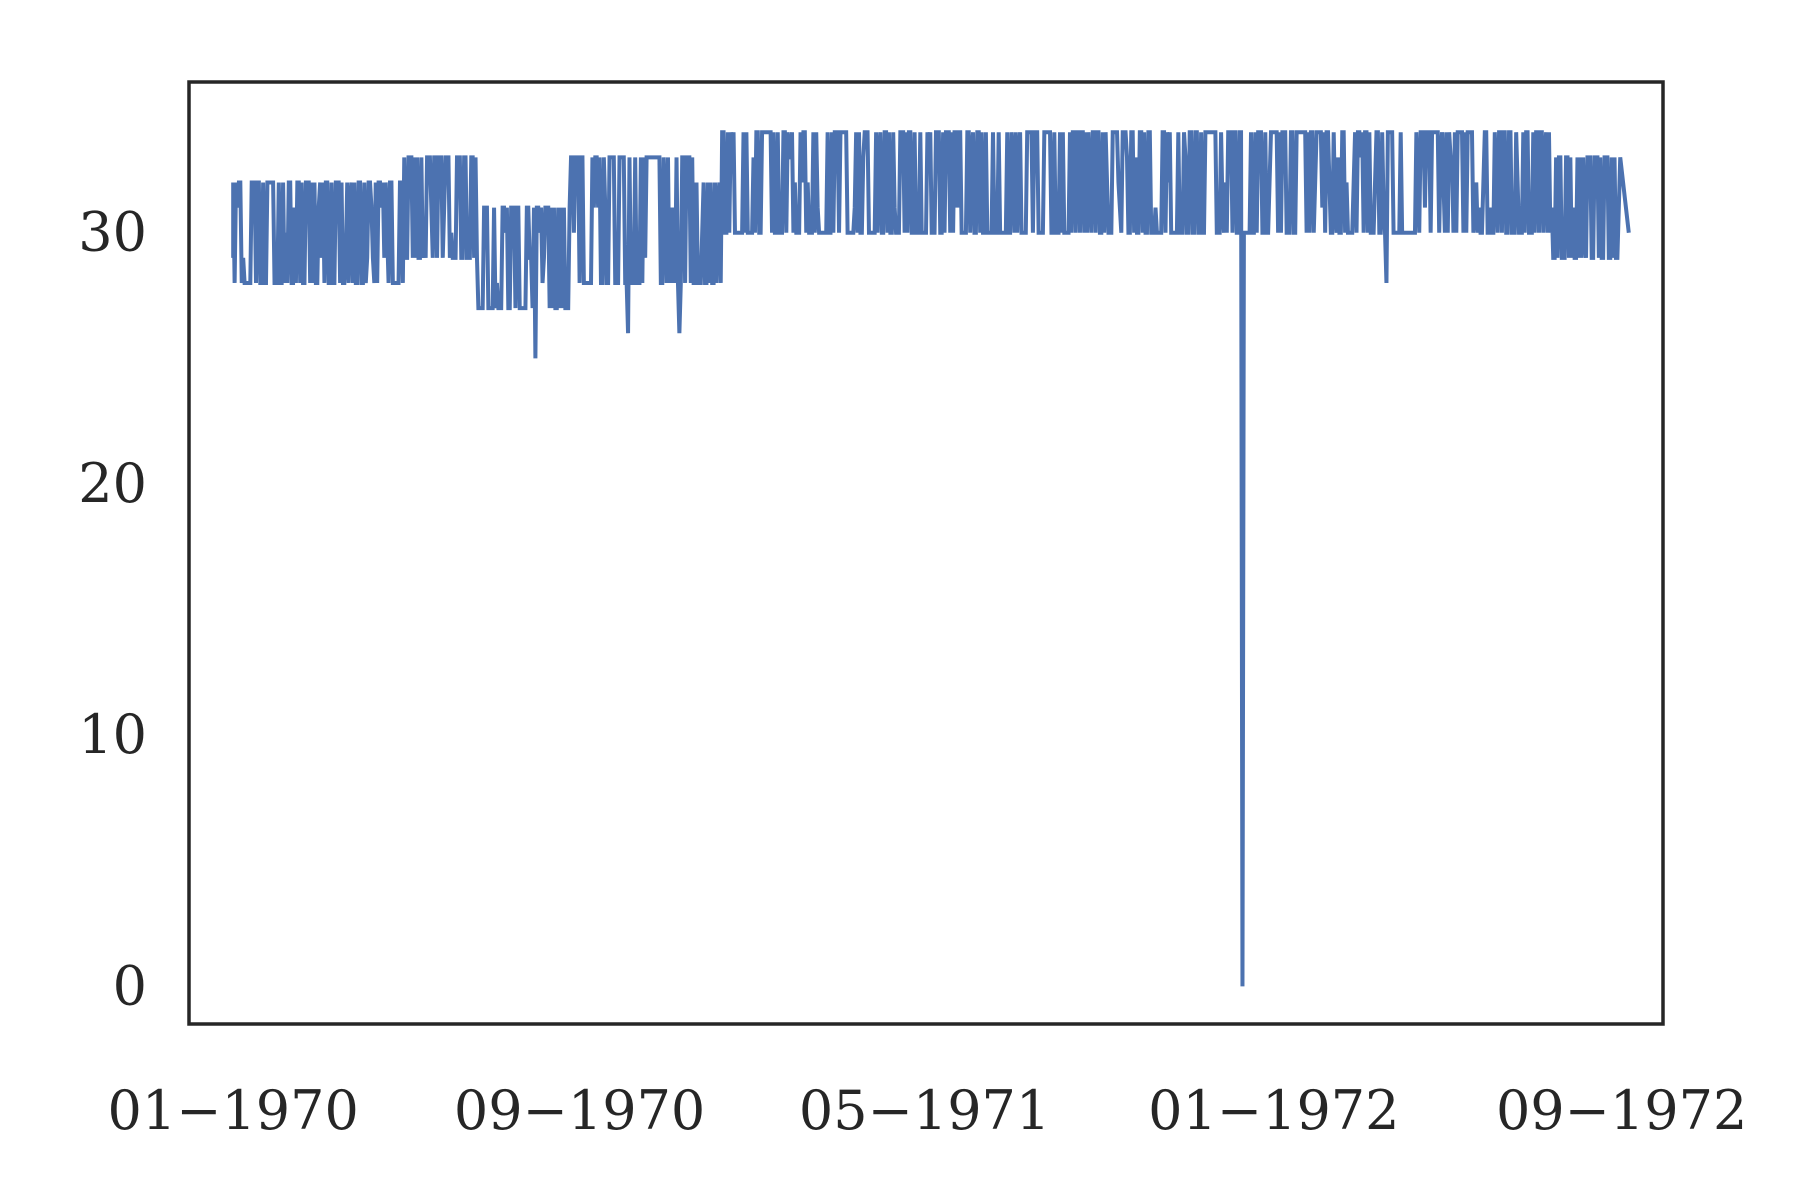  I want to click on x-tick-label: 09−1970, so click(579, 1110).